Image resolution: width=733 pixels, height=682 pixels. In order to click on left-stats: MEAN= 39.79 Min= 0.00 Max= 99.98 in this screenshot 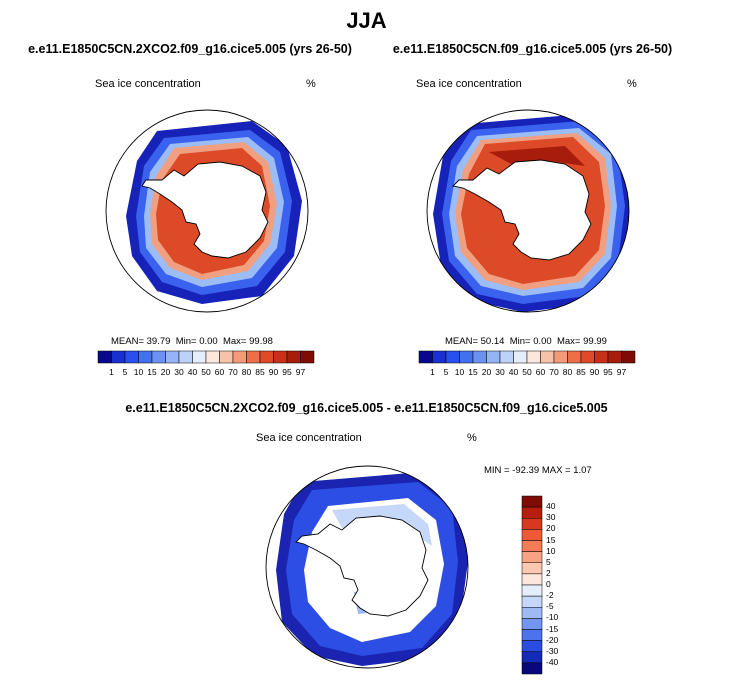, I will do `click(192, 341)`.